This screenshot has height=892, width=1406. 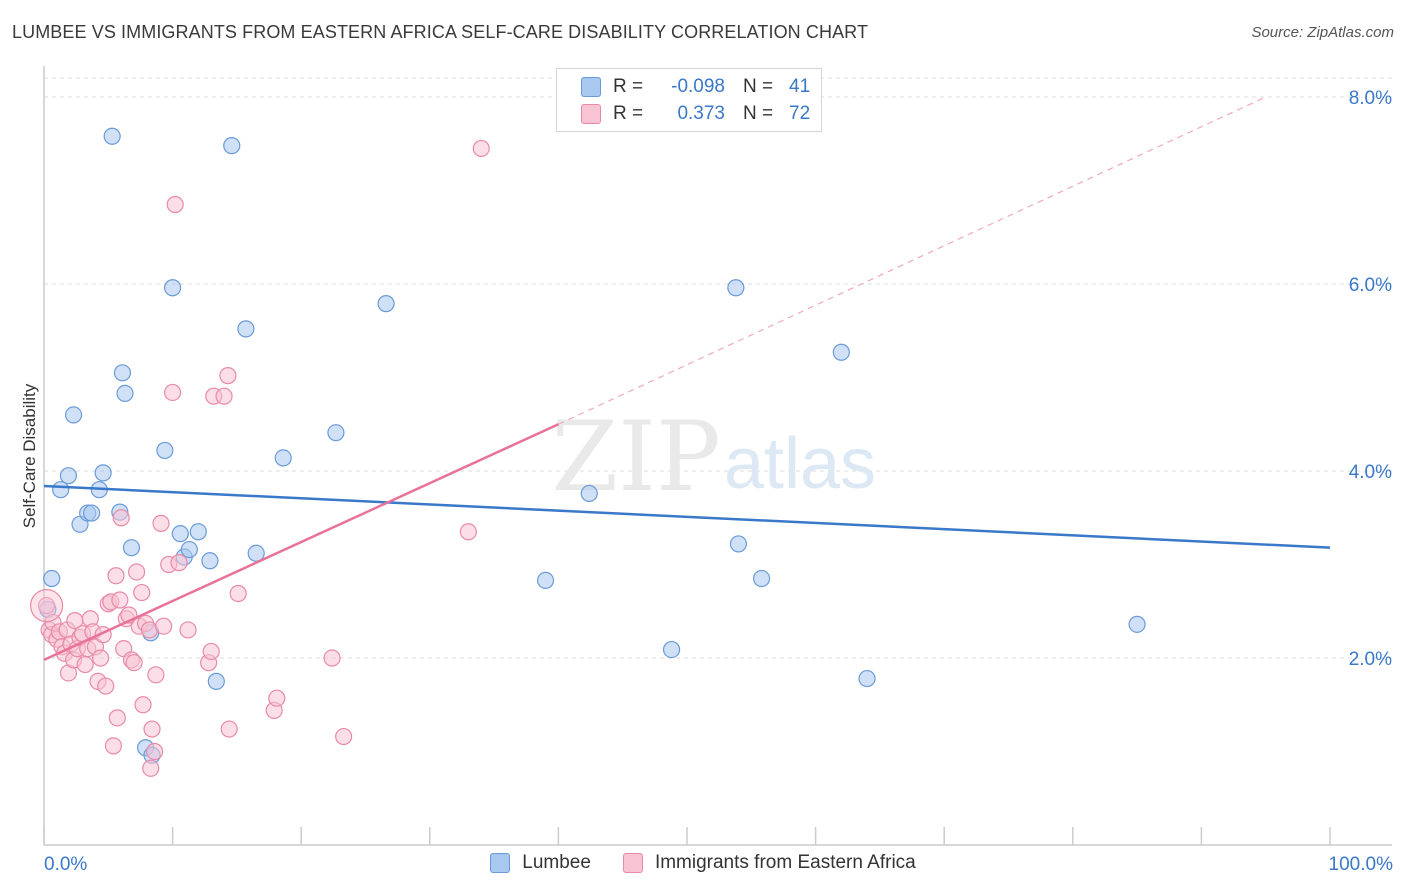 What do you see at coordinates (800, 86) in the screenshot?
I see `n-value: 41` at bounding box center [800, 86].